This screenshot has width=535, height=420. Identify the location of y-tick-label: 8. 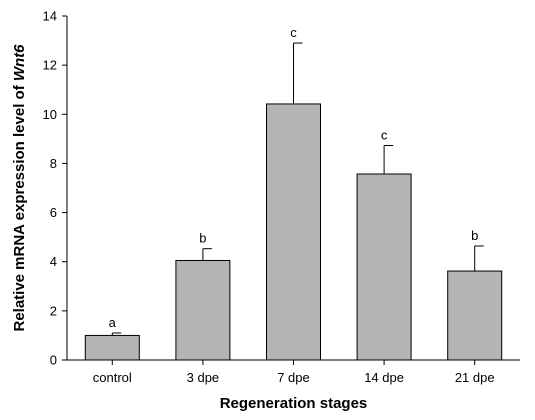
(53, 163).